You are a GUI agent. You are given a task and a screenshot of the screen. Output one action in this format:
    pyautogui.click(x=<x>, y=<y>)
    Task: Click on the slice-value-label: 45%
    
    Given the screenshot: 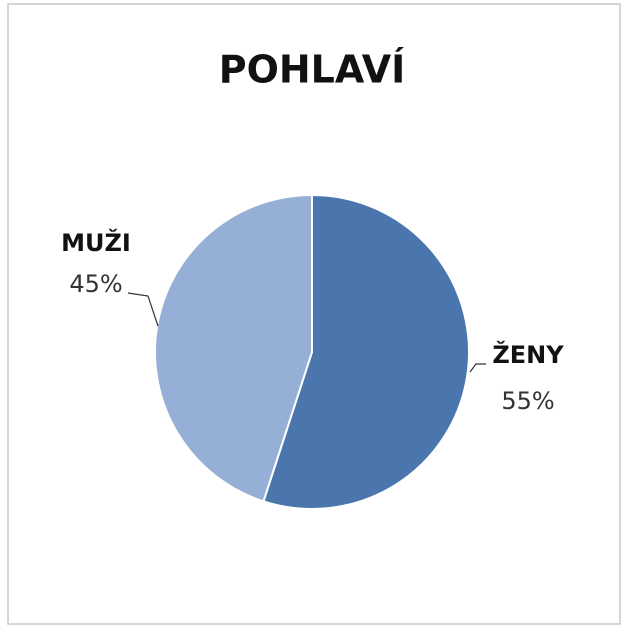 What is the action you would take?
    pyautogui.click(x=95, y=284)
    